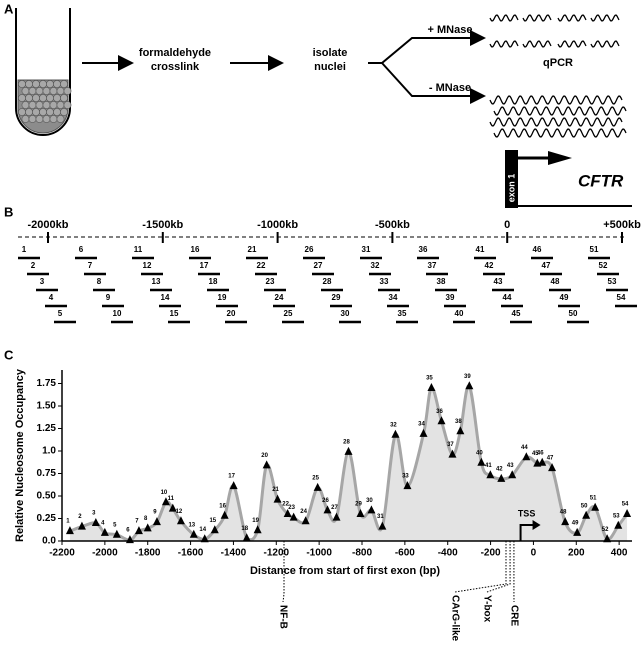 The width and height of the screenshot is (641, 666). What do you see at coordinates (450, 445) in the screenshot?
I see `point-label: 37` at bounding box center [450, 445].